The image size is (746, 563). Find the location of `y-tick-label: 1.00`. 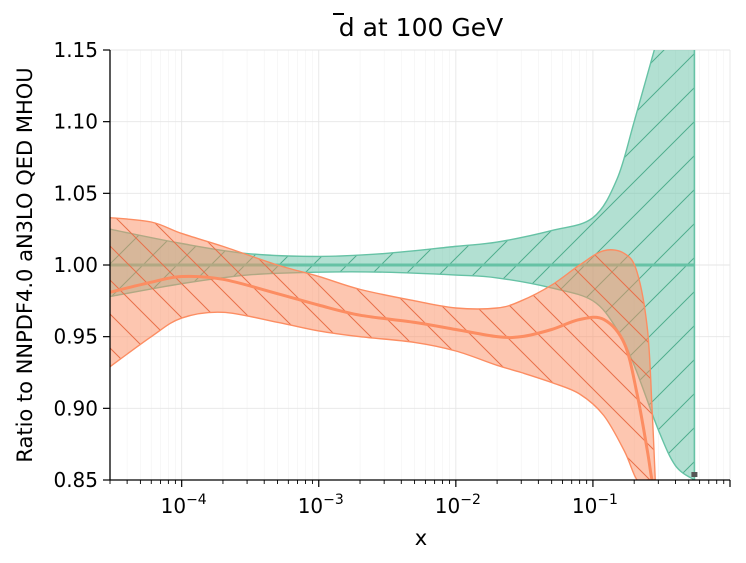

y-tick-label: 1.00 is located at coordinates (75, 265).